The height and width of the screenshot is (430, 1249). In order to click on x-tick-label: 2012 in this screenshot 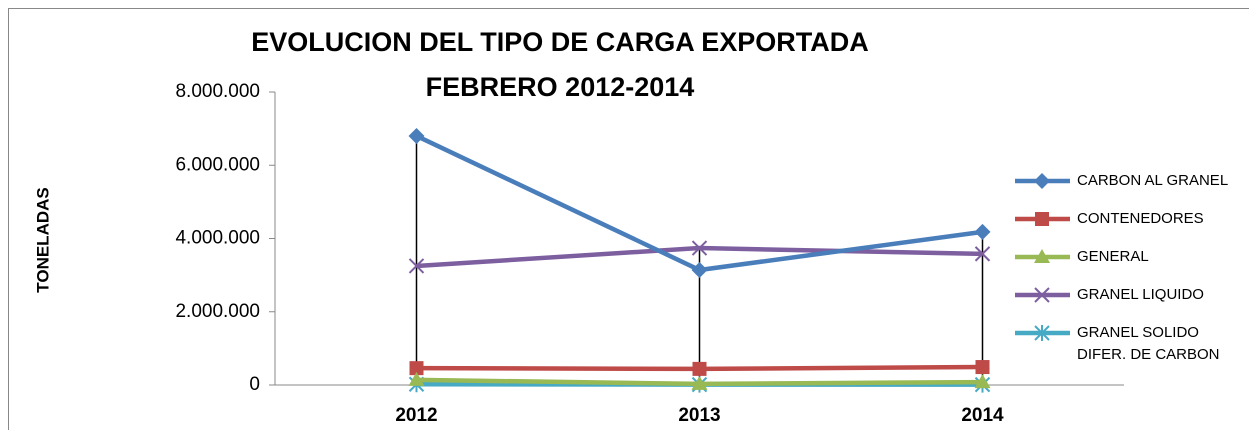, I will do `click(416, 415)`.